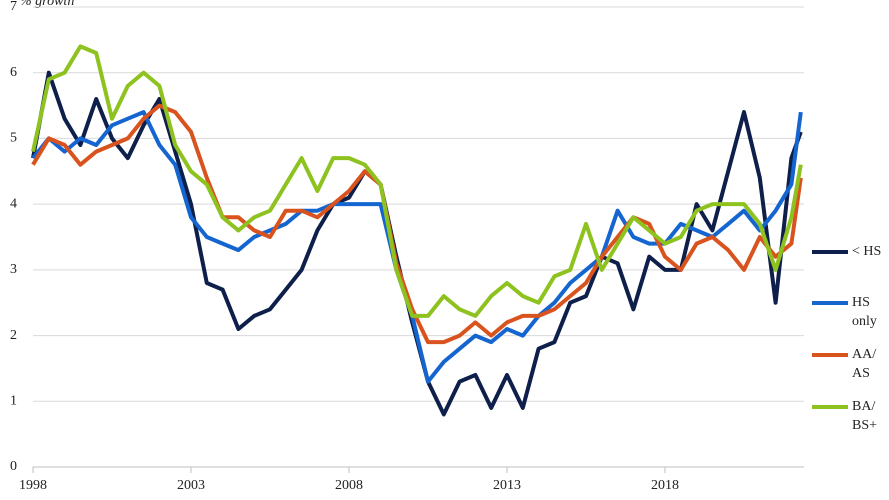 The width and height of the screenshot is (889, 500). What do you see at coordinates (13, 138) in the screenshot?
I see `y-tick-label: 5` at bounding box center [13, 138].